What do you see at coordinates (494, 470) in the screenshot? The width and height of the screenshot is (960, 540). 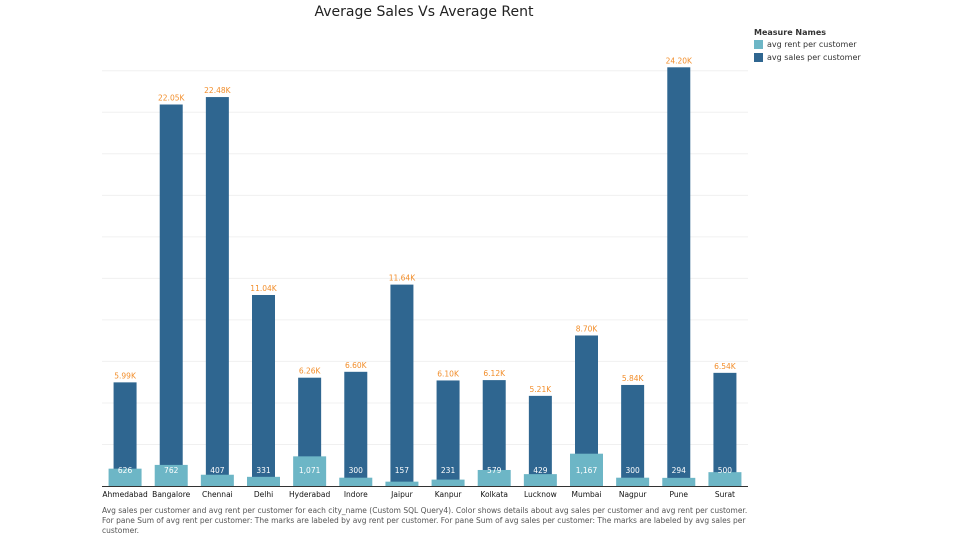 I see `data-label-rent: 579` at bounding box center [494, 470].